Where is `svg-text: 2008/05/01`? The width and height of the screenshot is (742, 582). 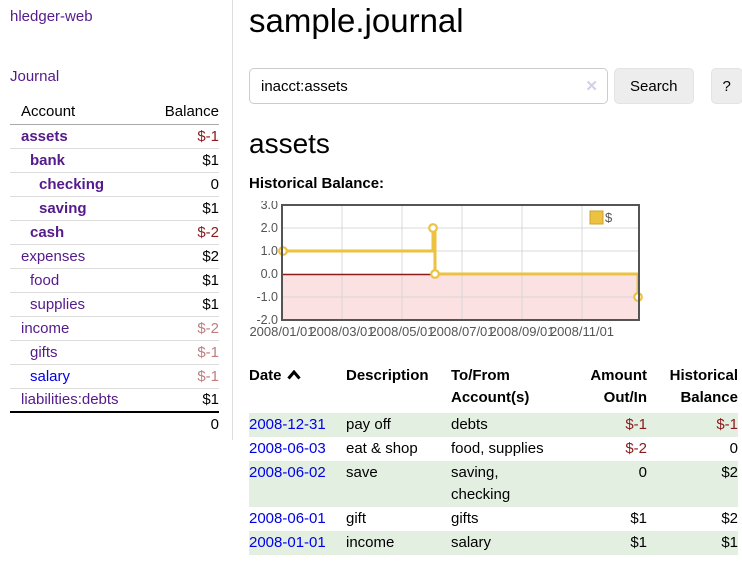 svg-text: 2008/05/01 is located at coordinates (401, 331).